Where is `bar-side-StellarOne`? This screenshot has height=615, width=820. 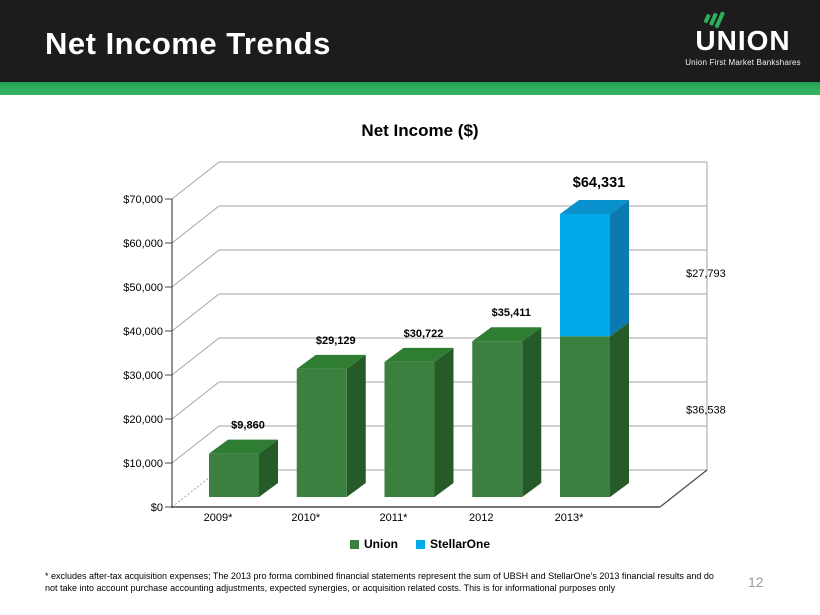 bar-side-StellarOne is located at coordinates (619, 268).